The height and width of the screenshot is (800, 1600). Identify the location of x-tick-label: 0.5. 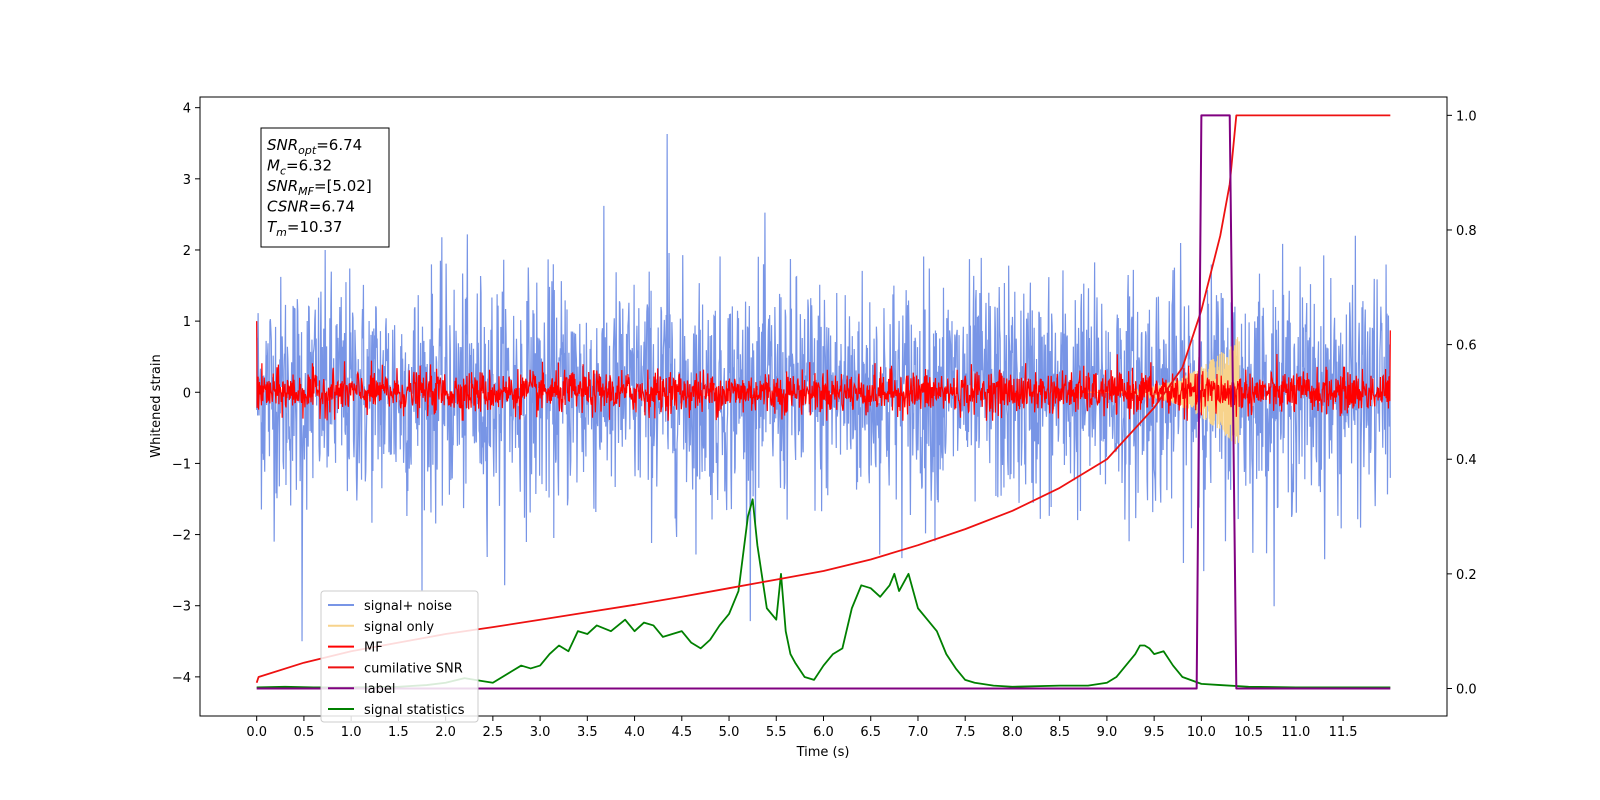
(304, 732).